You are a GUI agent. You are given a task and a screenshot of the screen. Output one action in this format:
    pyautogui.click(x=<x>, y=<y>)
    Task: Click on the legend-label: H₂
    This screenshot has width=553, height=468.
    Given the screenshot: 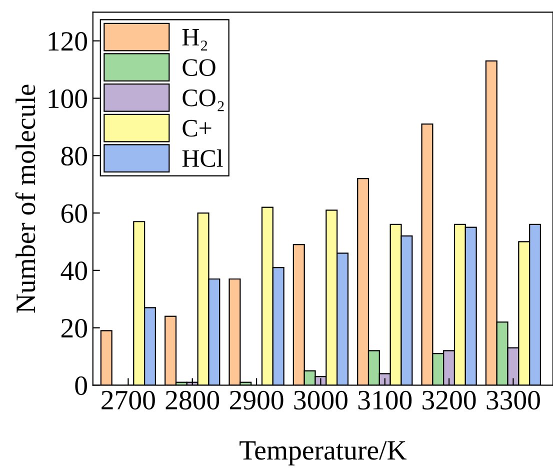 What is the action you would take?
    pyautogui.click(x=195, y=40)
    